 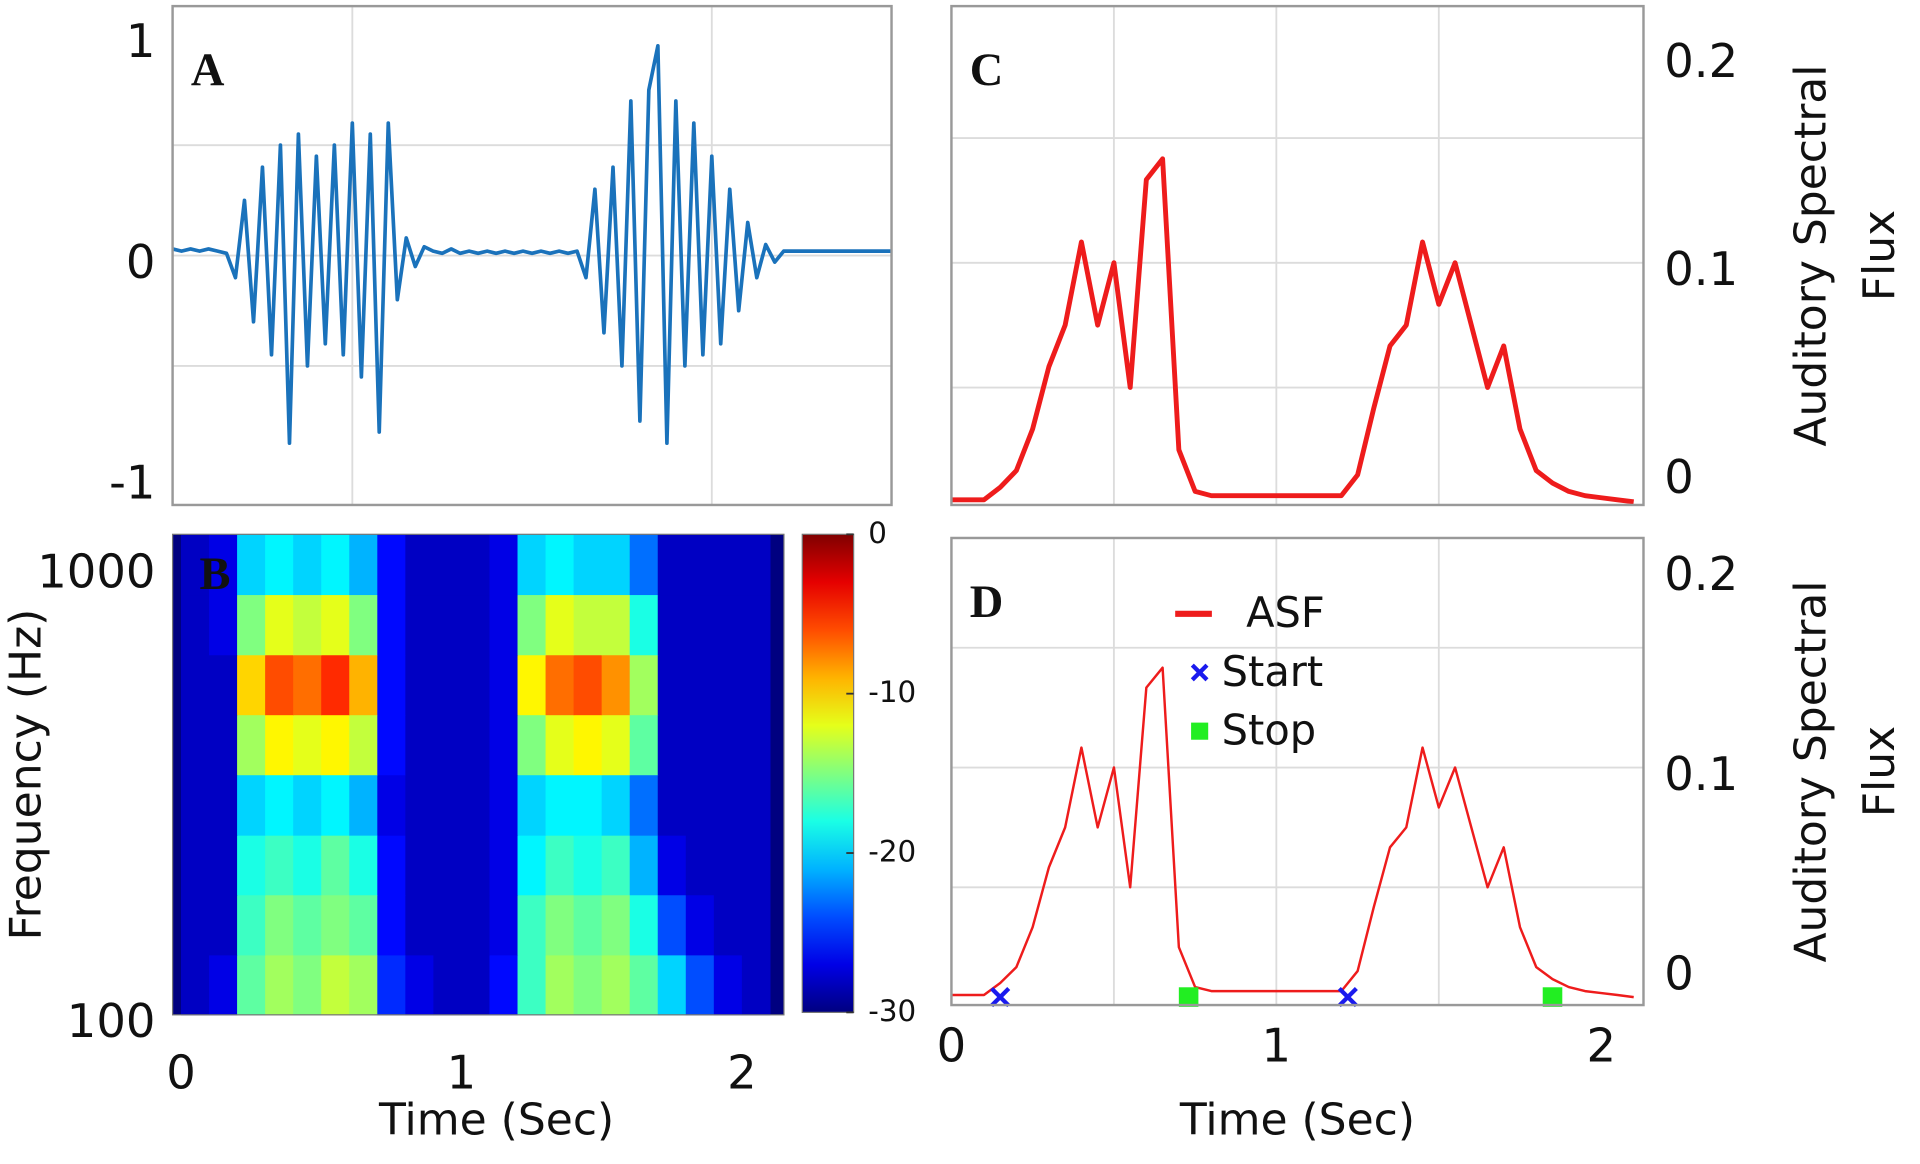 I want to click on y-axis-label: Frequency (Hz), so click(x=25, y=775).